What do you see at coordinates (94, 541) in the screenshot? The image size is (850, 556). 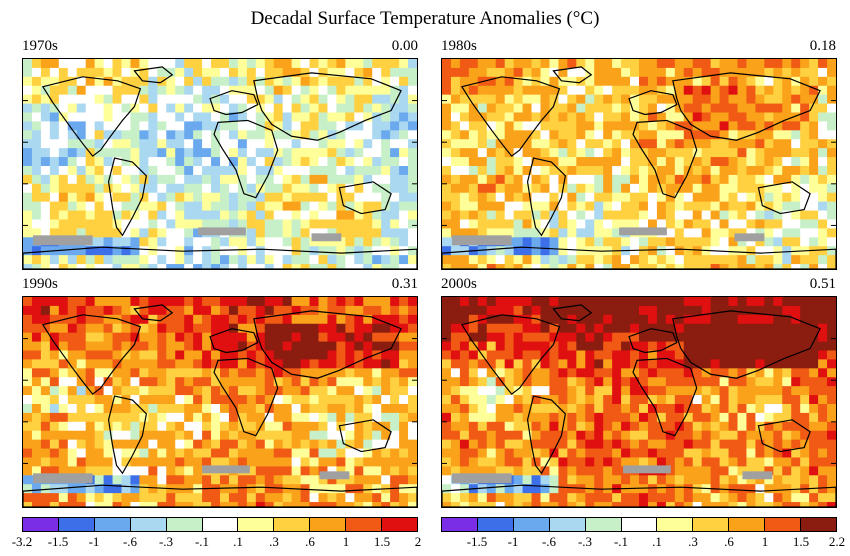 I see `colorbar-tick-label: -1` at bounding box center [94, 541].